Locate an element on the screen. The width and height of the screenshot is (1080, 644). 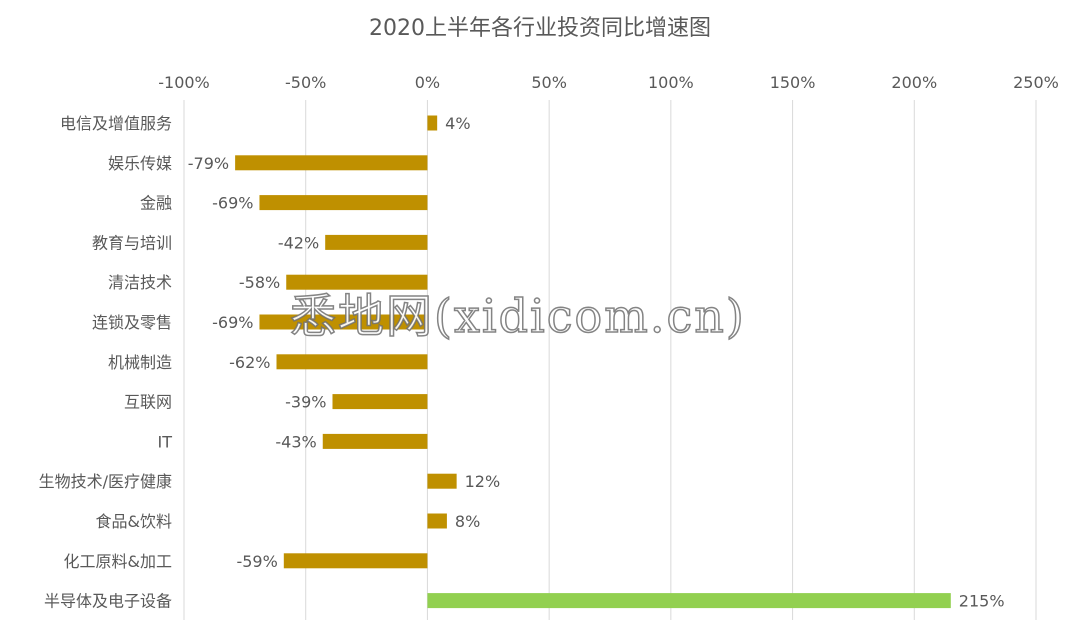
data-label: 4% is located at coordinates (457, 123).